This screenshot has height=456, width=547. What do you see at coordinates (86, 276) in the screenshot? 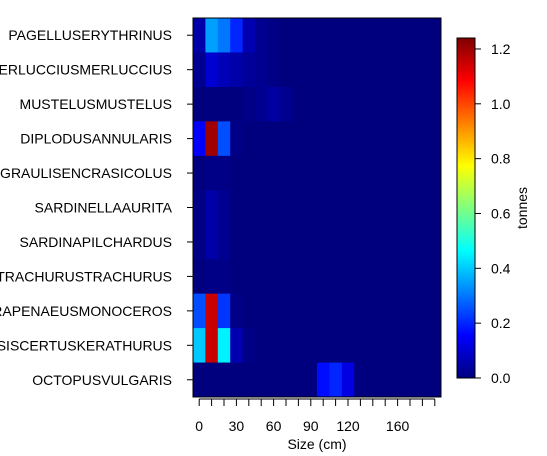
I see `species-label: TRACHURUSTRACHURUS` at bounding box center [86, 276].